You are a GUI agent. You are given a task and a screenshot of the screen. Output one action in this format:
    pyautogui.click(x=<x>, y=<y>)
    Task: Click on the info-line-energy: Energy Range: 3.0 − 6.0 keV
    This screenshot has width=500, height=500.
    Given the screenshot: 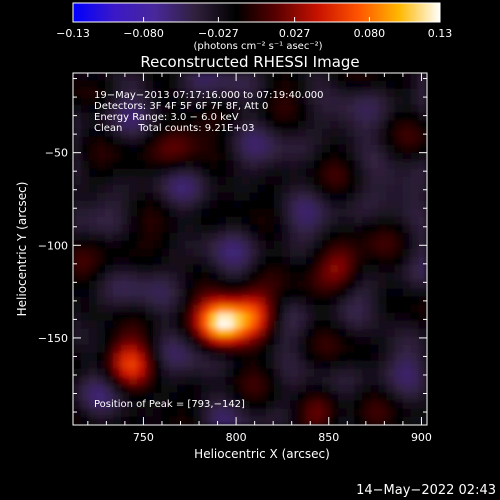 What is the action you would take?
    pyautogui.click(x=166, y=117)
    